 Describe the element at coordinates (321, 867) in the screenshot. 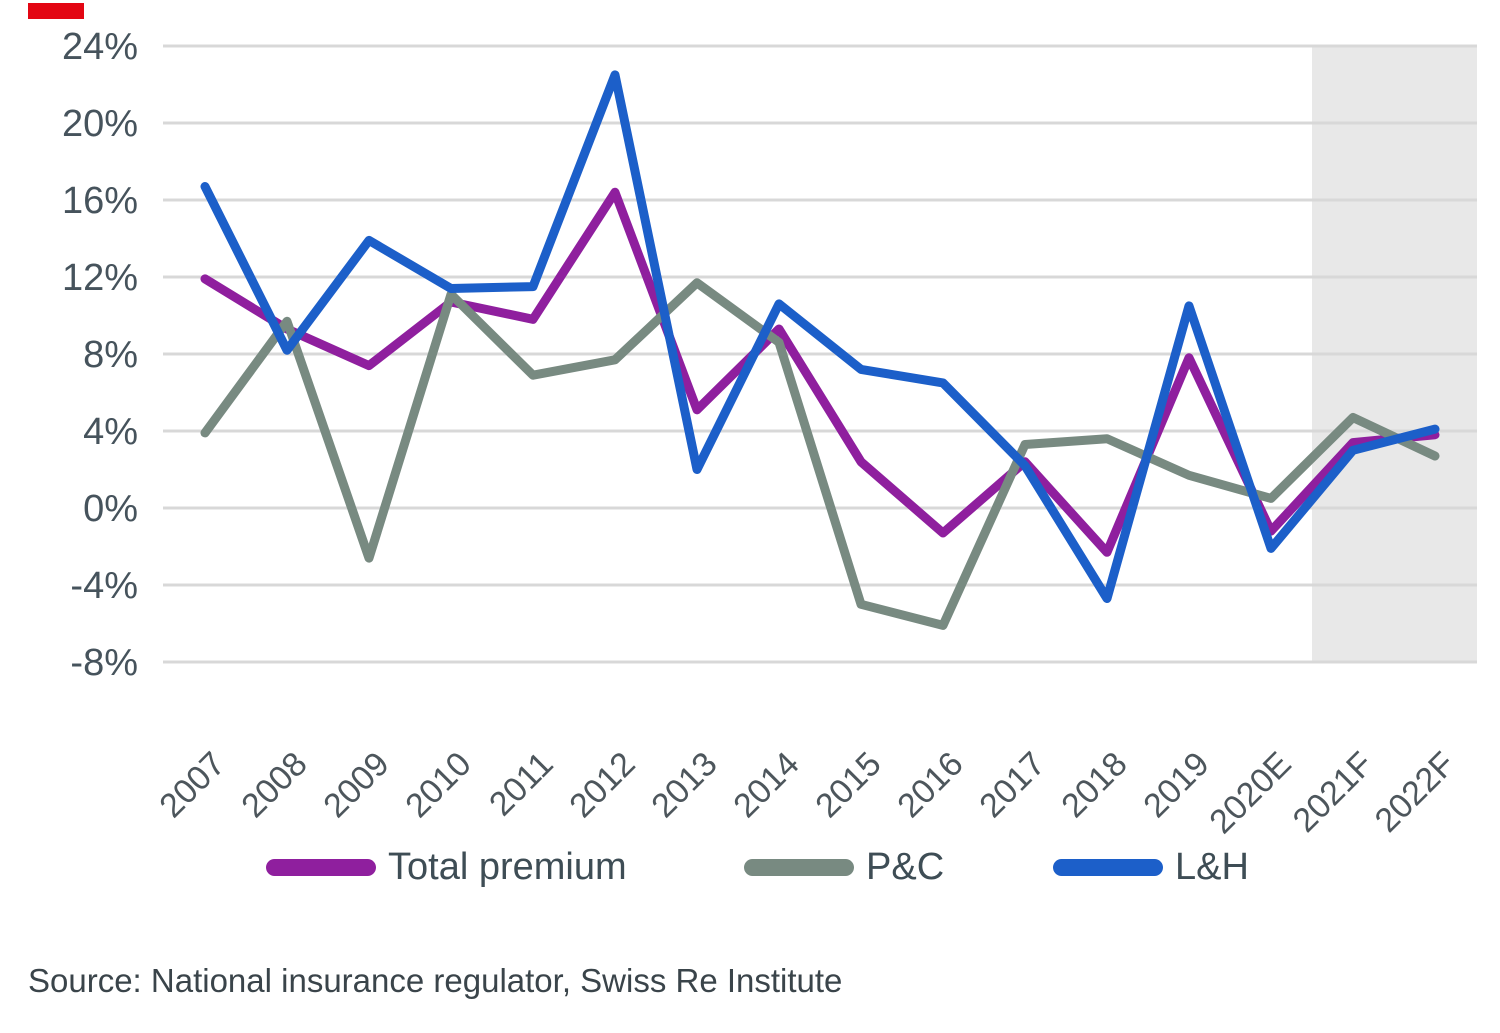

I see `legend-swatch-total-premium` at that location.